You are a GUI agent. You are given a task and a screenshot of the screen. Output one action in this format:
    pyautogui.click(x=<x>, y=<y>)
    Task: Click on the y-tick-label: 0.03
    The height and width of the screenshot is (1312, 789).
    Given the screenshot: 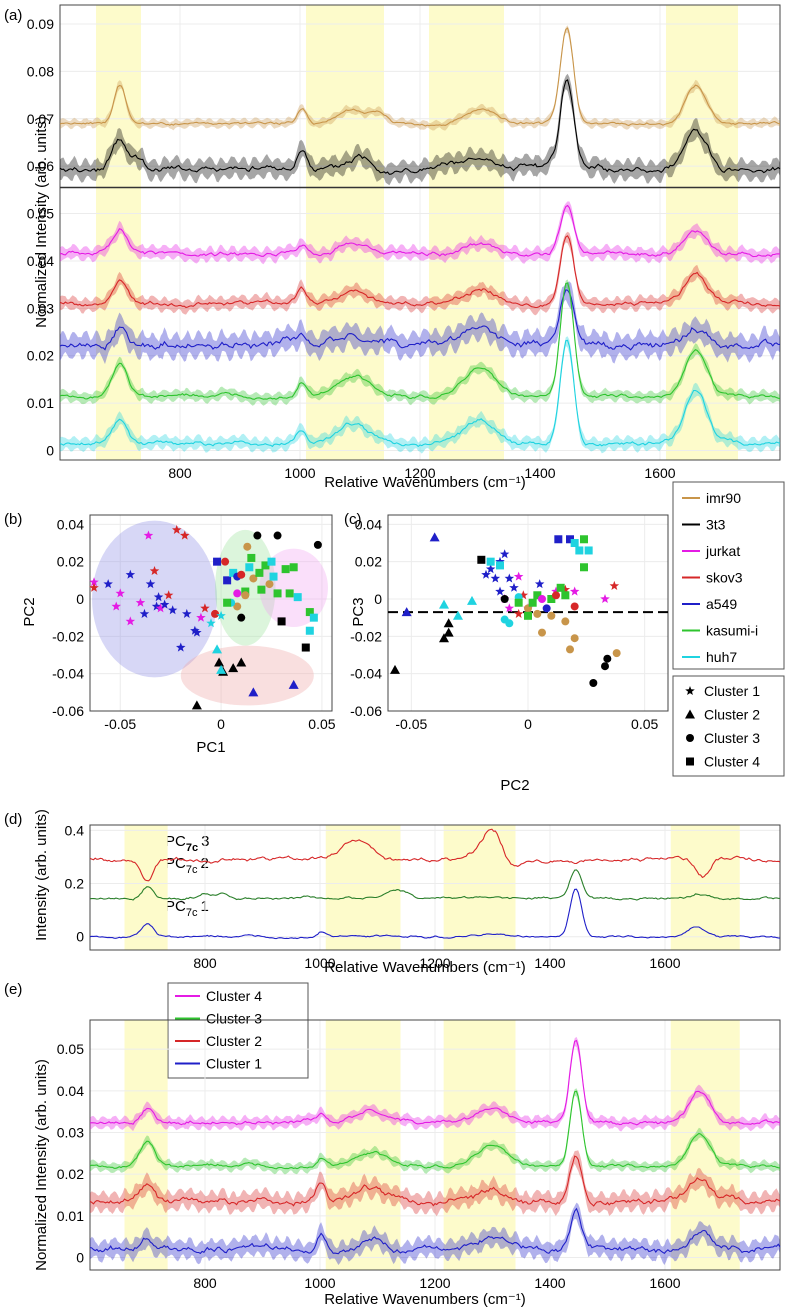 What is the action you would take?
    pyautogui.click(x=40, y=308)
    